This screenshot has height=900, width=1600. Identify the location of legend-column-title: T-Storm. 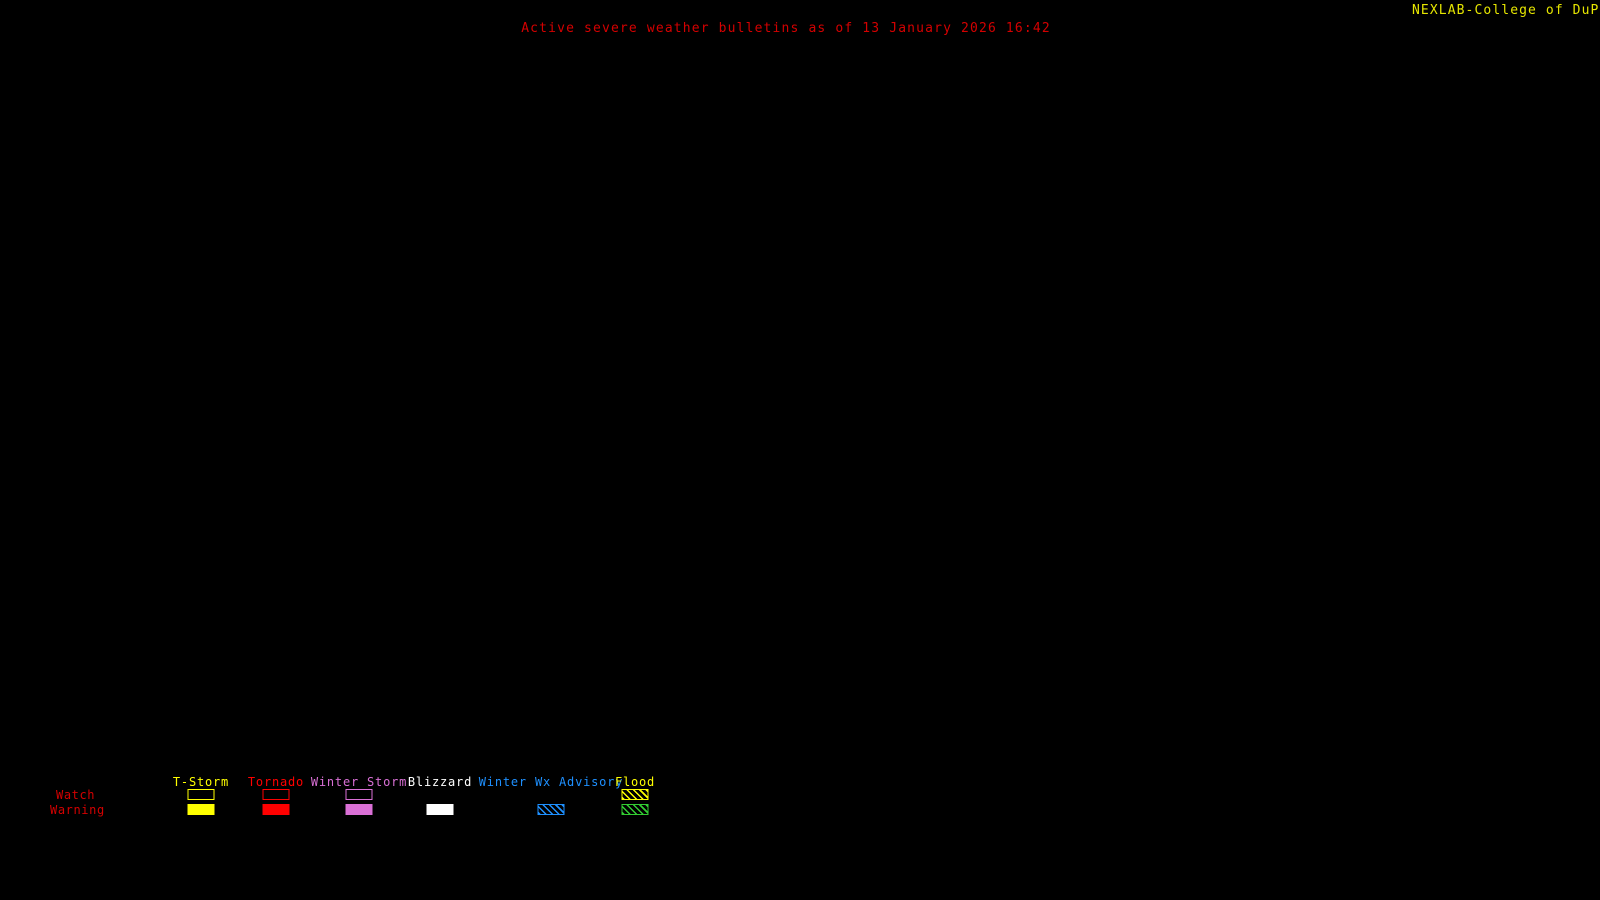
(201, 782).